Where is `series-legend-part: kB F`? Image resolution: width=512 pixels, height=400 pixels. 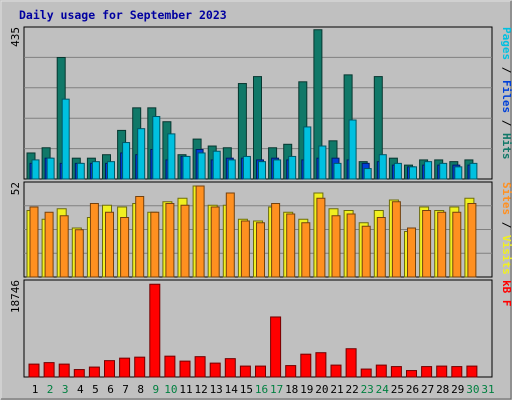 series-legend-part: kB F is located at coordinates (506, 293).